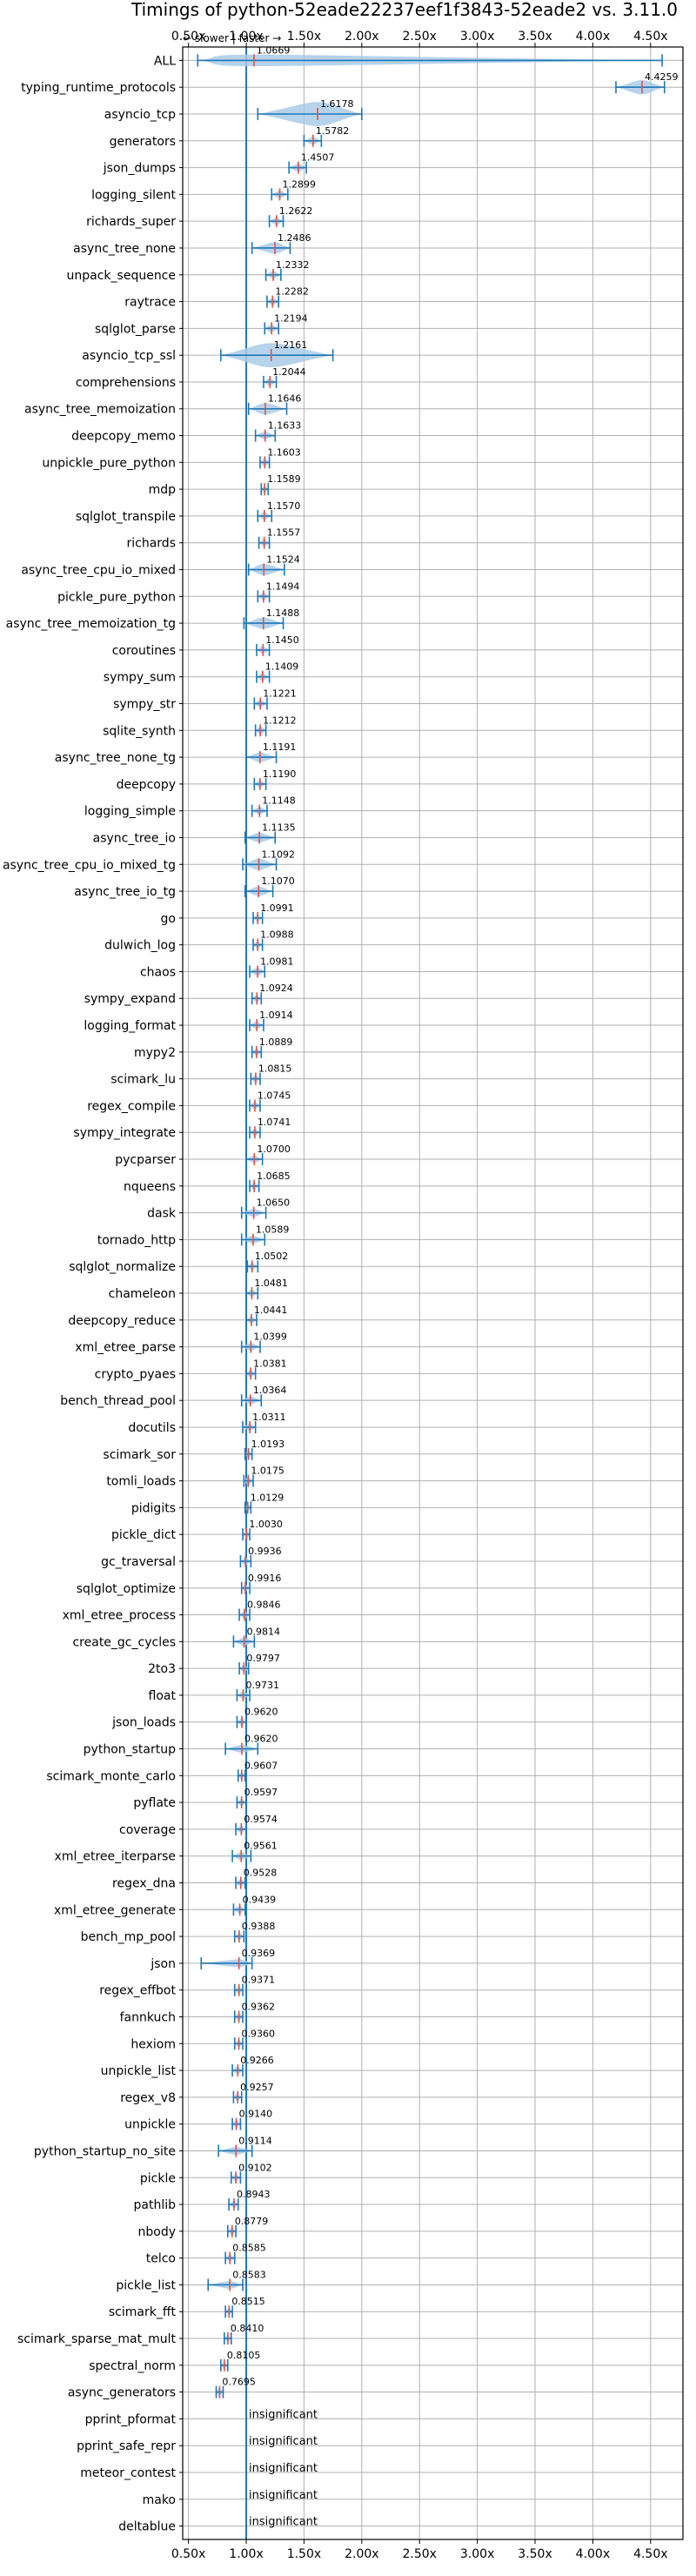  I want to click on benchmark-json: 0.9369, so click(237, 1959).